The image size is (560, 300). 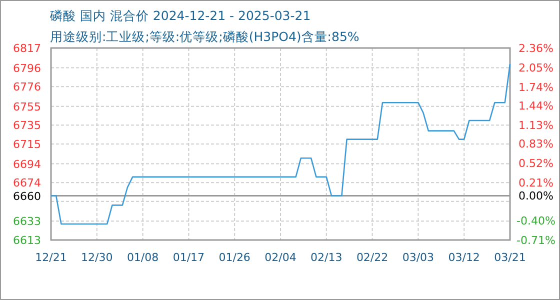 I want to click on x-tick-label: 12/30, so click(x=97, y=257).